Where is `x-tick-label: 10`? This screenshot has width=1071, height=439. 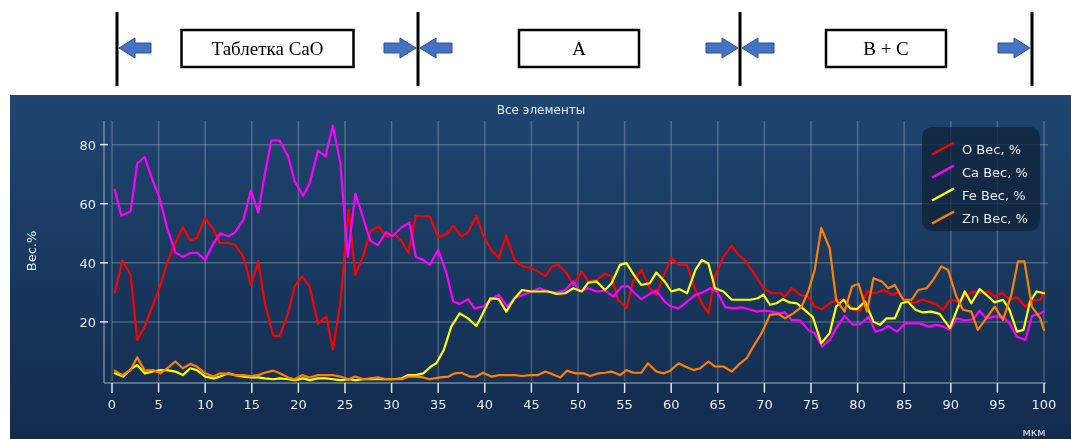
x-tick-label: 10 is located at coordinates (205, 404).